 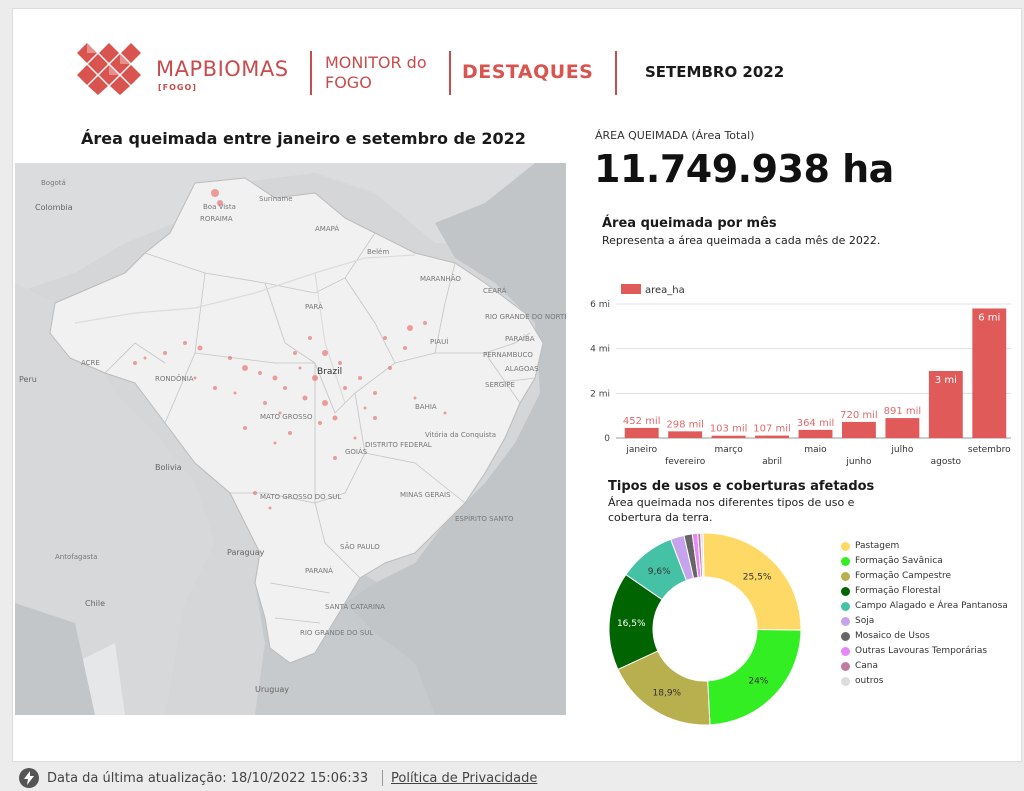 I want to click on bar-value-label: 298 mil, so click(x=685, y=424).